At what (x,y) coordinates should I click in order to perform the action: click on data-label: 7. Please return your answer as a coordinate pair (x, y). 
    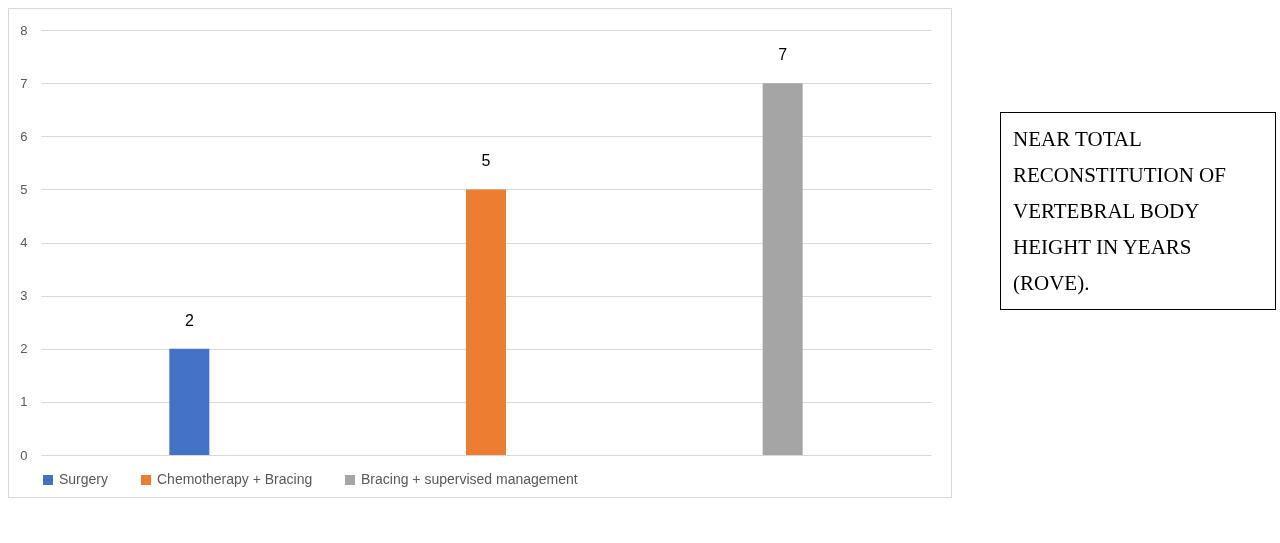
    Looking at the image, I should click on (783, 55).